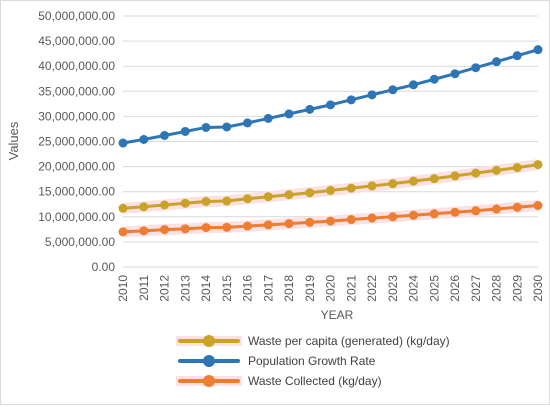 This screenshot has height=409, width=550. I want to click on x-tick-label: 2023, so click(393, 288).